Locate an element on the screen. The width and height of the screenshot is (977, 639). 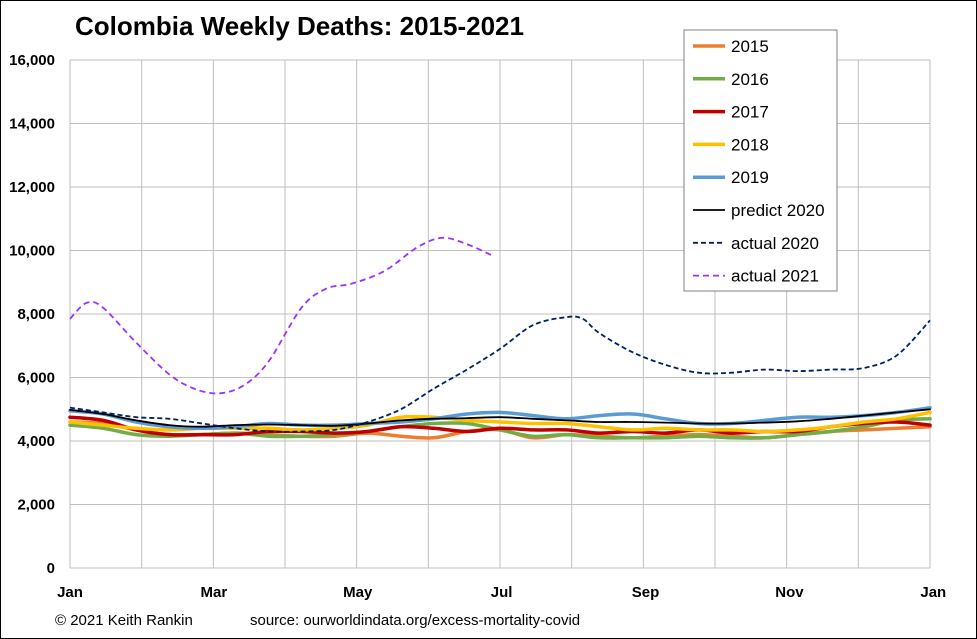
credit-text: © 2021 Keith Rankin is located at coordinates (124, 620).